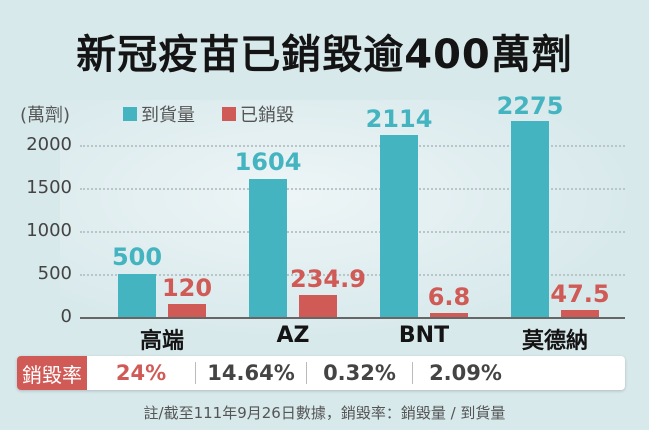 The image size is (649, 430). Describe the element at coordinates (293, 335) in the screenshot. I see `category-label-az: AZ` at that location.